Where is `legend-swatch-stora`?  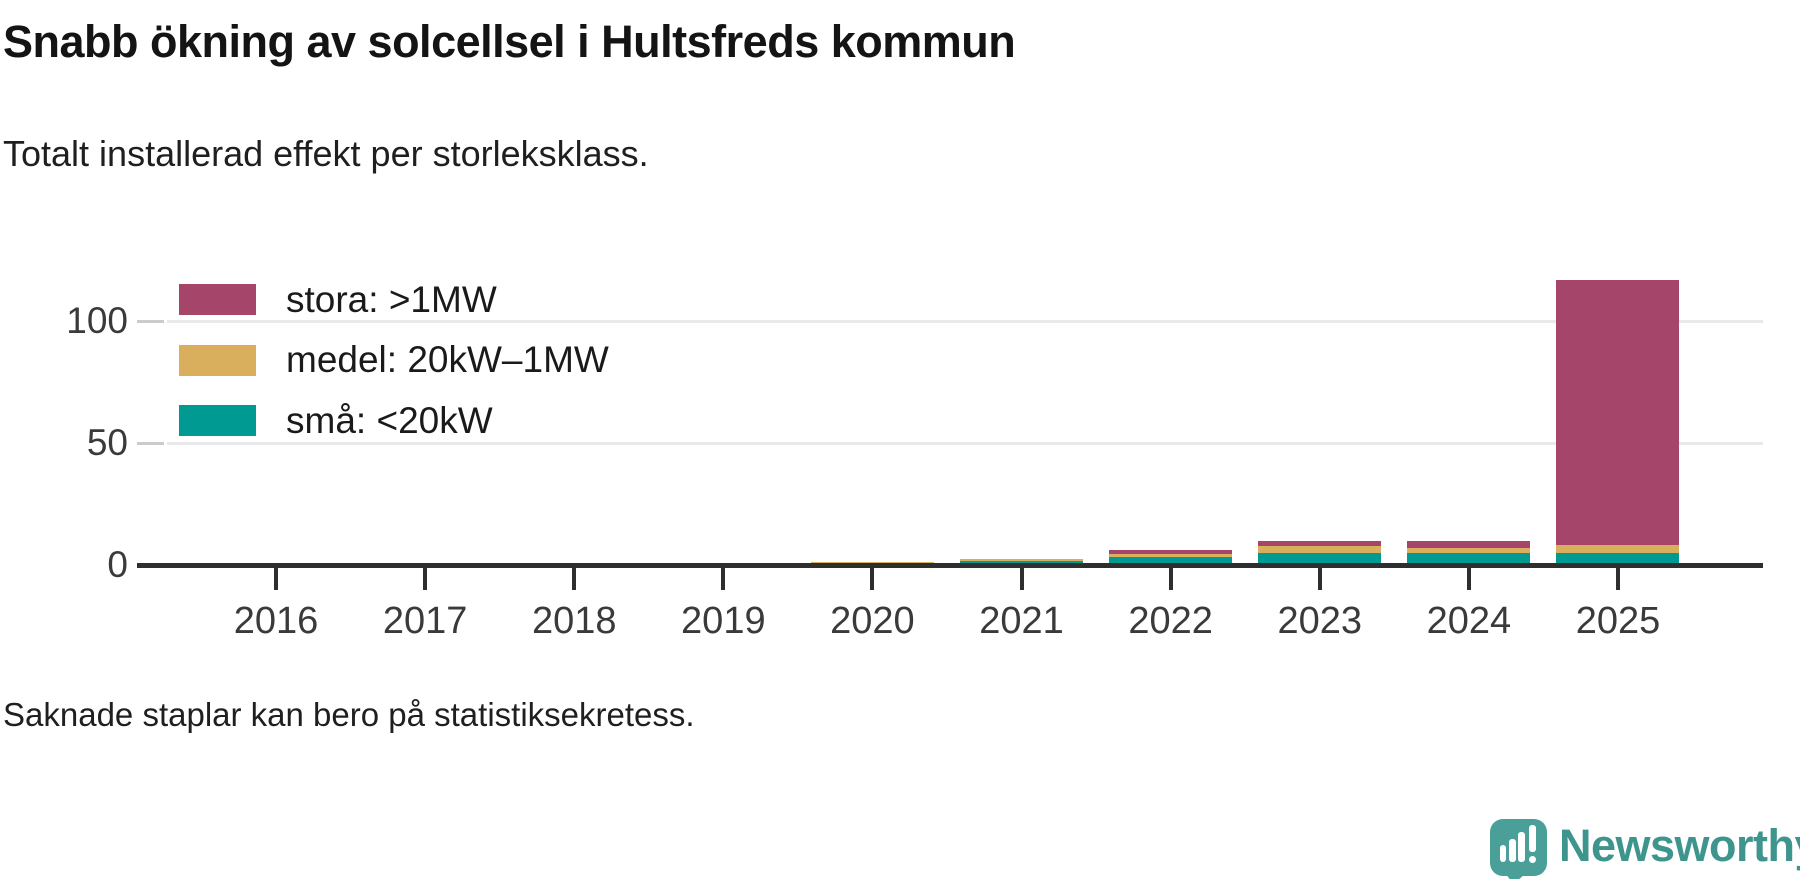 legend-swatch-stora is located at coordinates (217, 299).